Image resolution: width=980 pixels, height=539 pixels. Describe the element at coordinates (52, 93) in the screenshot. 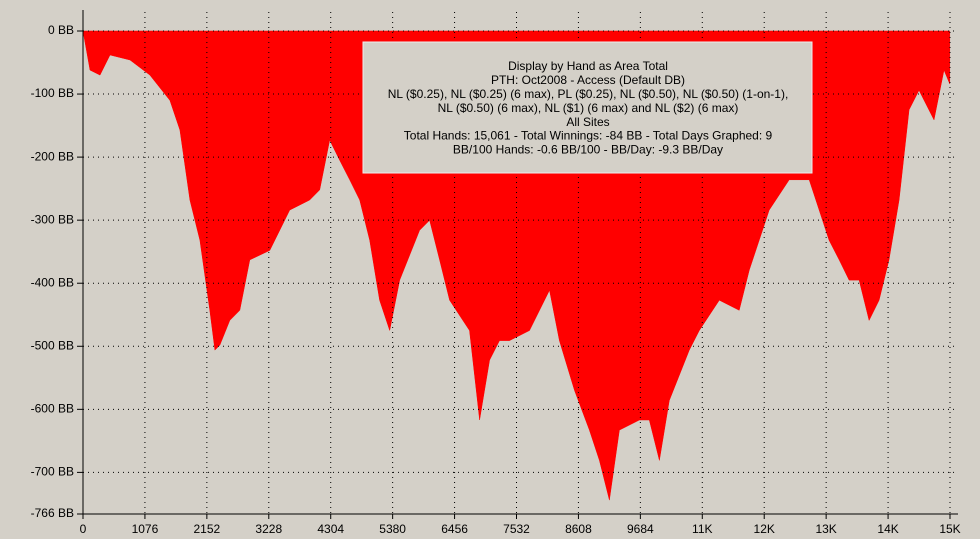

I see `y-tick-label: -100 BB` at that location.